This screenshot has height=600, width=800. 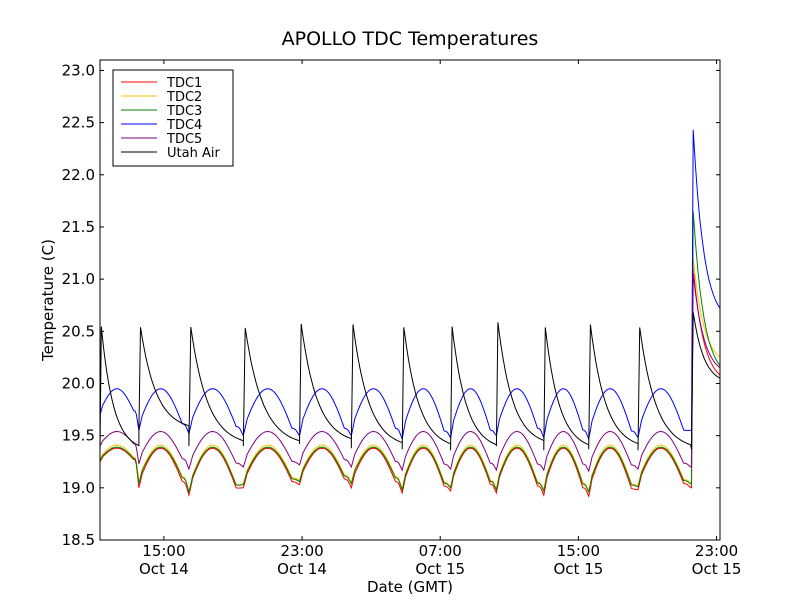 I want to click on y-tick-label: 23.0, so click(x=78, y=70).